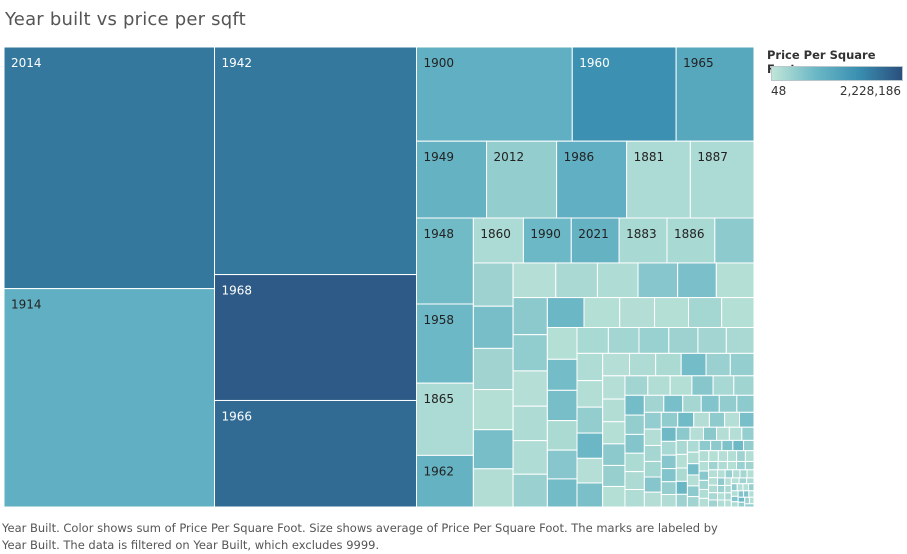 The width and height of the screenshot is (907, 554). I want to click on treemap-cell-1966, so click(316, 453).